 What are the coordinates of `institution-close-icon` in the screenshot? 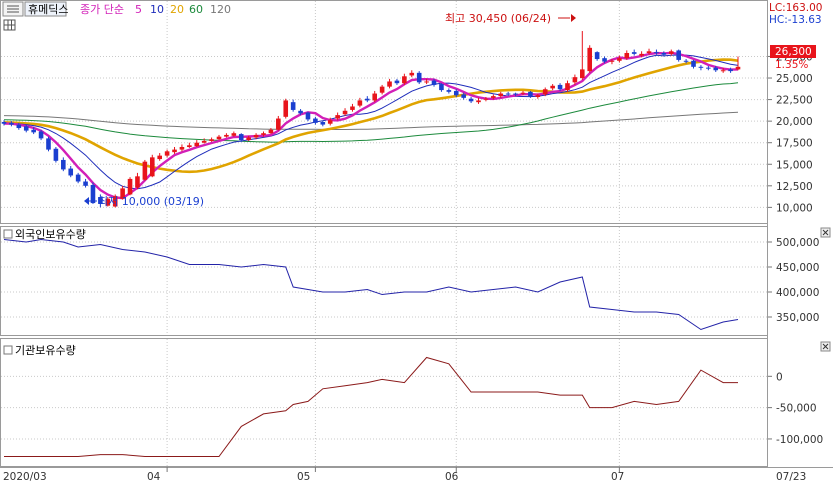 It's located at (825, 346).